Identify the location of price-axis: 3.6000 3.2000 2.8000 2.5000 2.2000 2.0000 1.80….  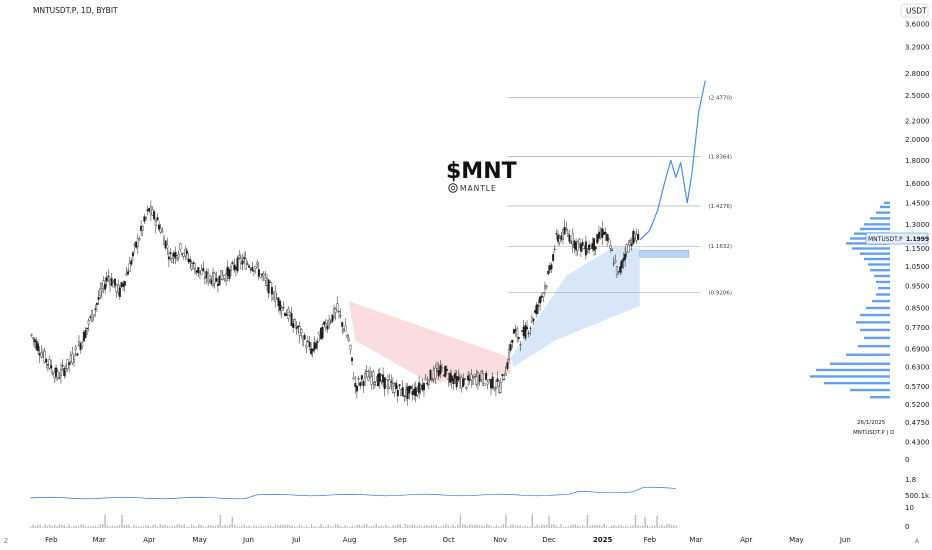
(917, 234).